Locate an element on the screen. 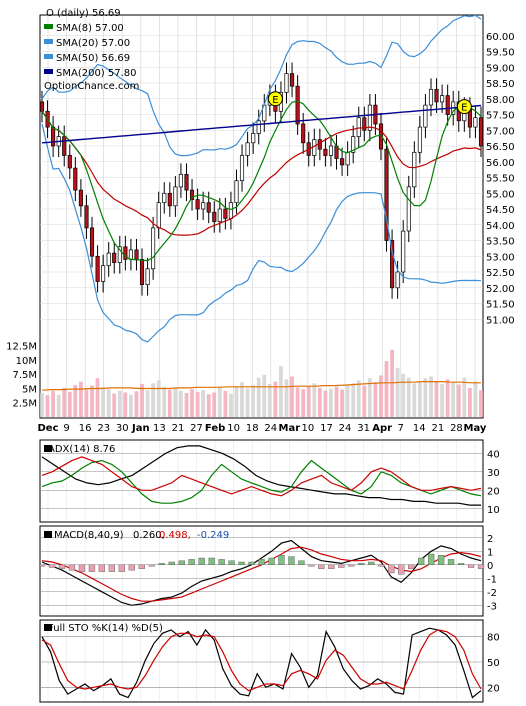 The height and width of the screenshot is (706, 526). sma200-line is located at coordinates (261, 124).